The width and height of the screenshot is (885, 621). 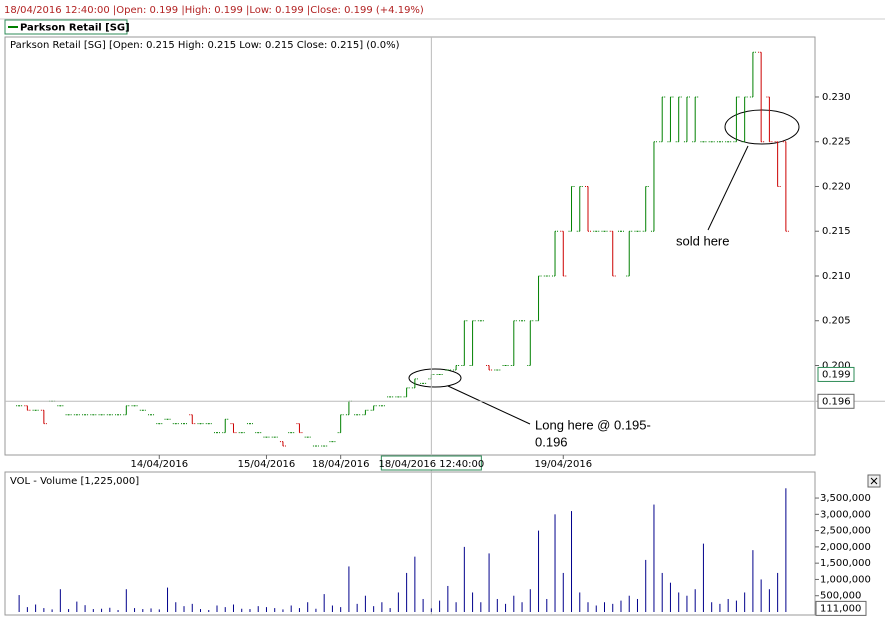 I want to click on y-tick-label: 0.225, so click(x=836, y=142).